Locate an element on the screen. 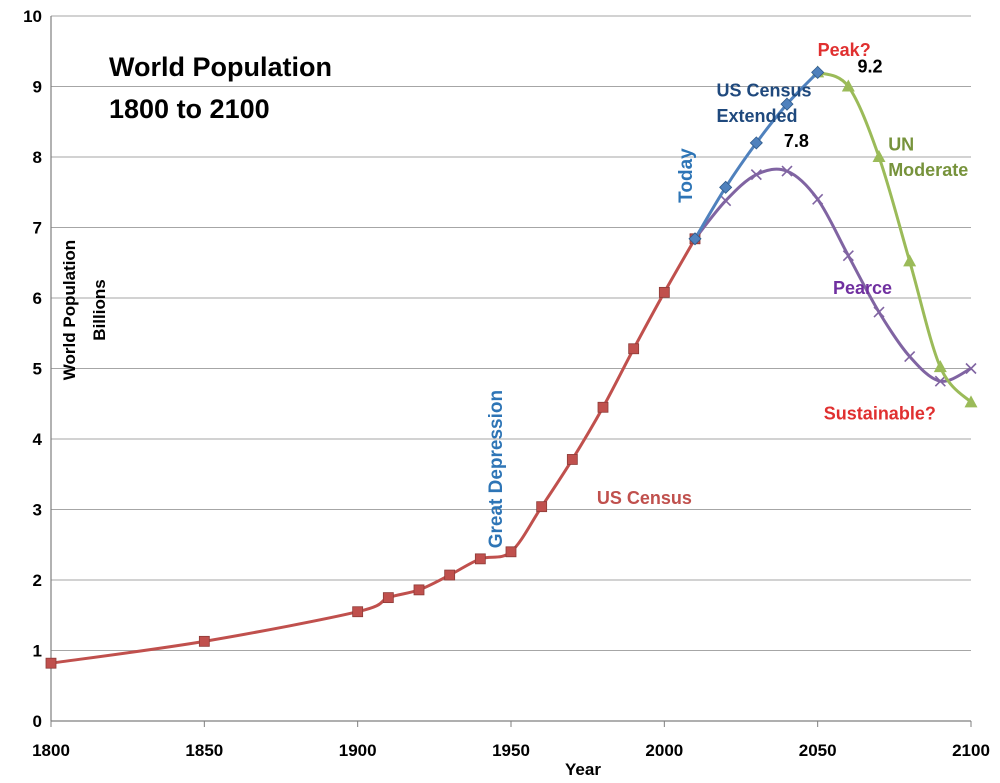  y-tick-label: 4 is located at coordinates (38, 439).